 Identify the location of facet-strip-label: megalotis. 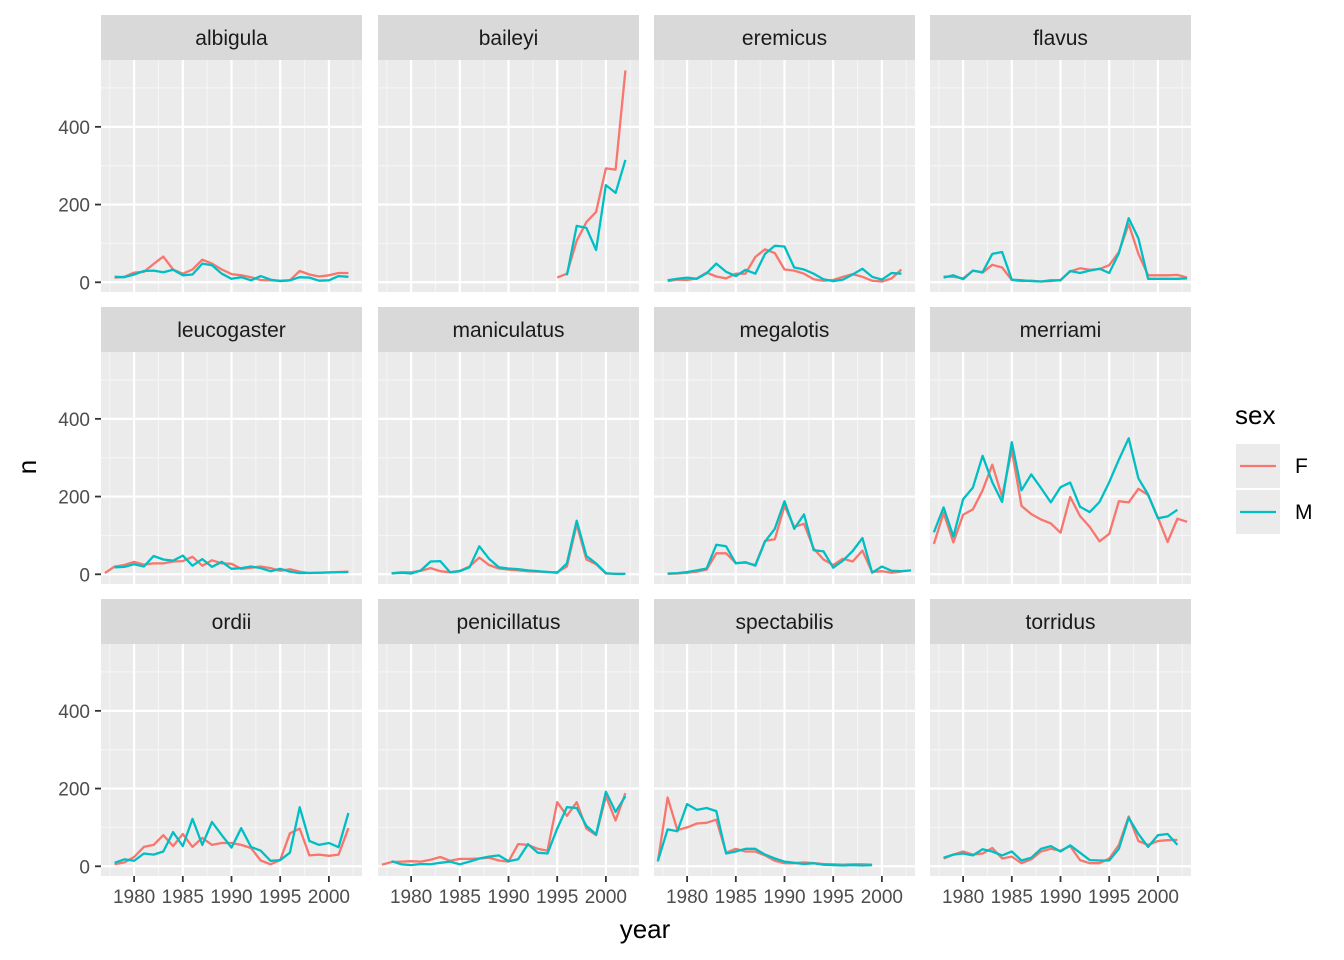
(785, 330).